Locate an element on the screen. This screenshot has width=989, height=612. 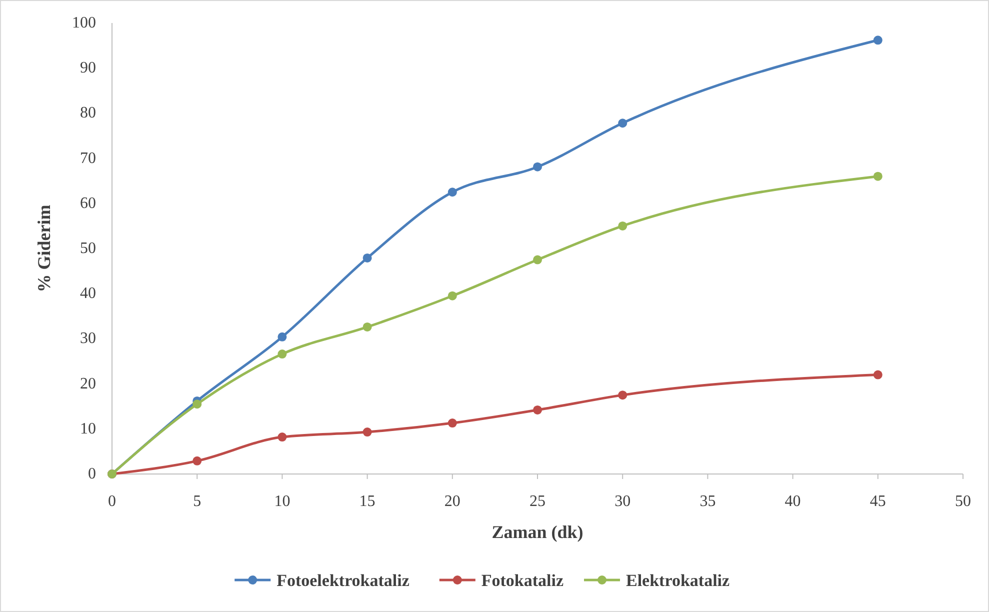
y-tick-label: 80 is located at coordinates (88, 113).